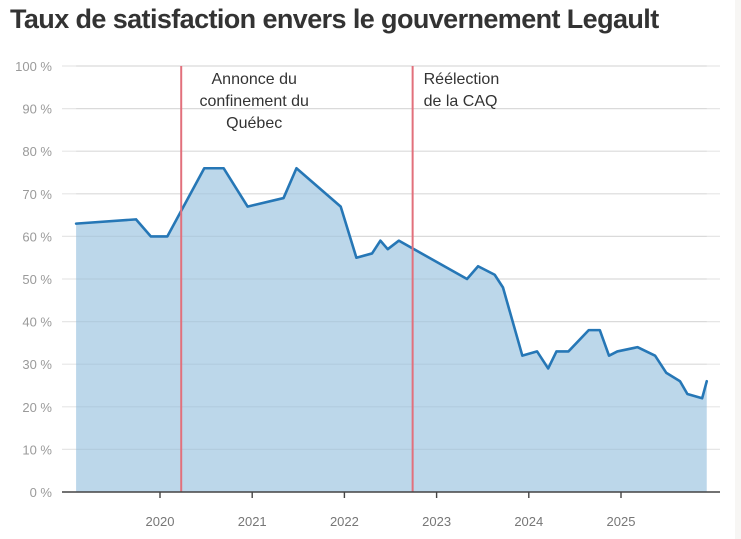  Describe the element at coordinates (37, 279) in the screenshot. I see `y-tick-label: 50 %` at that location.